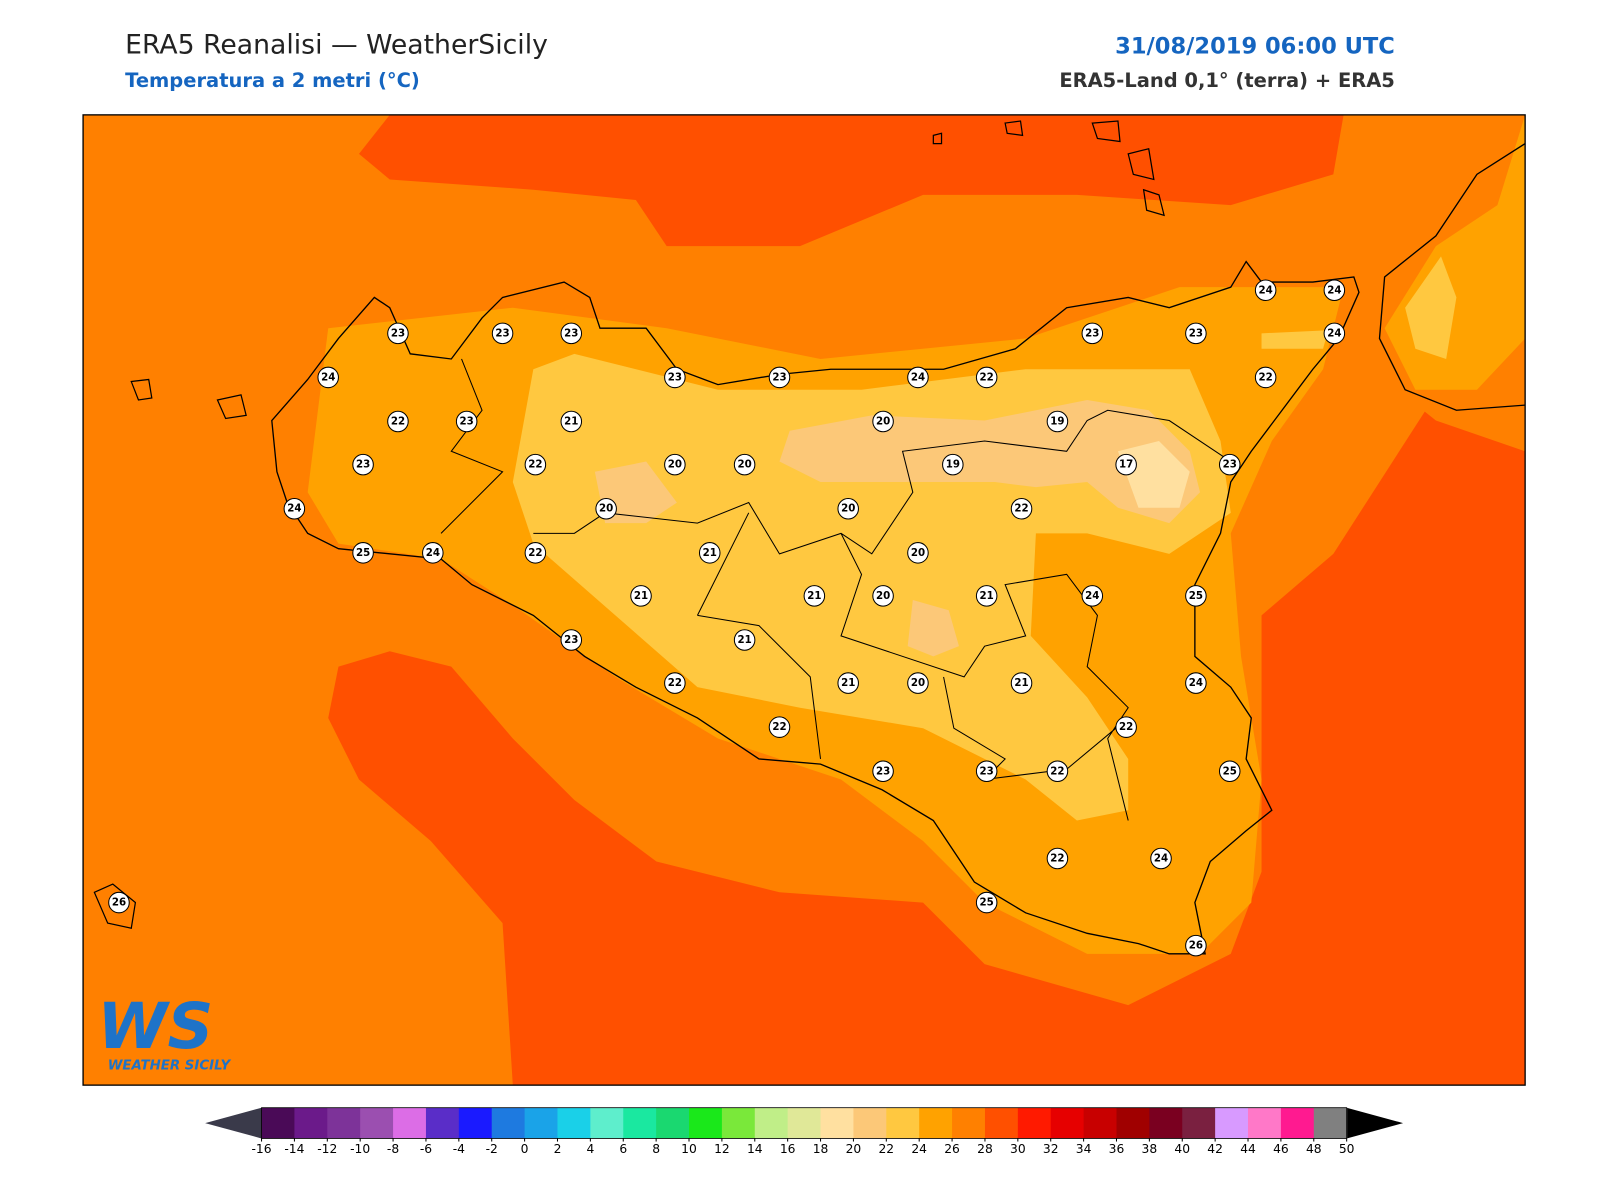 The width and height of the screenshot is (1600, 1200). I want to click on station-value: 26, so click(119, 903).